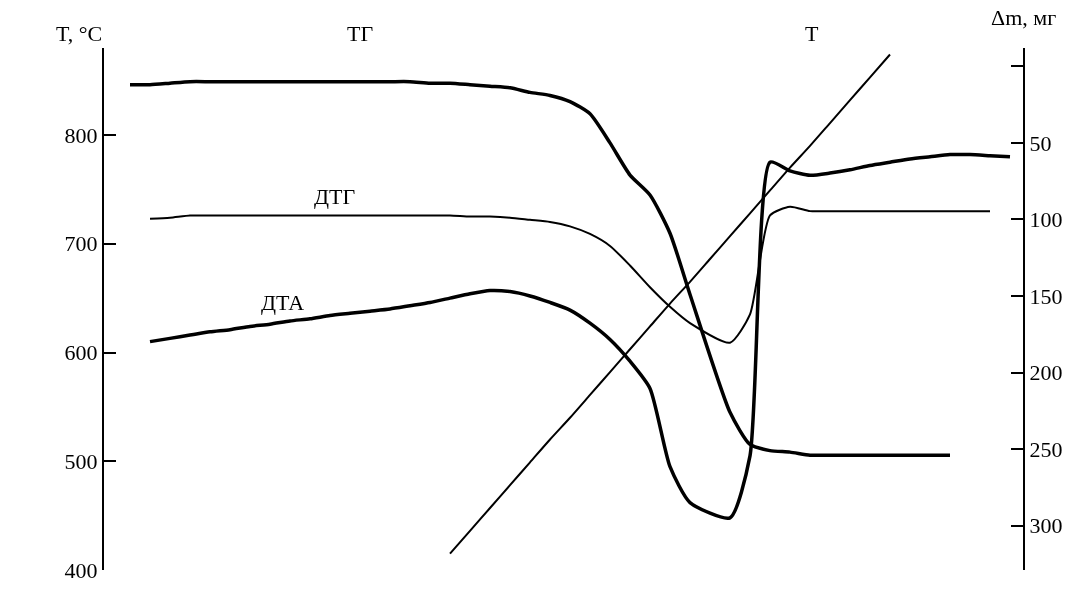 Image resolution: width=1091 pixels, height=610 pixels. What do you see at coordinates (79, 33) in the screenshot?
I see `y-axis-title: T, °C` at bounding box center [79, 33].